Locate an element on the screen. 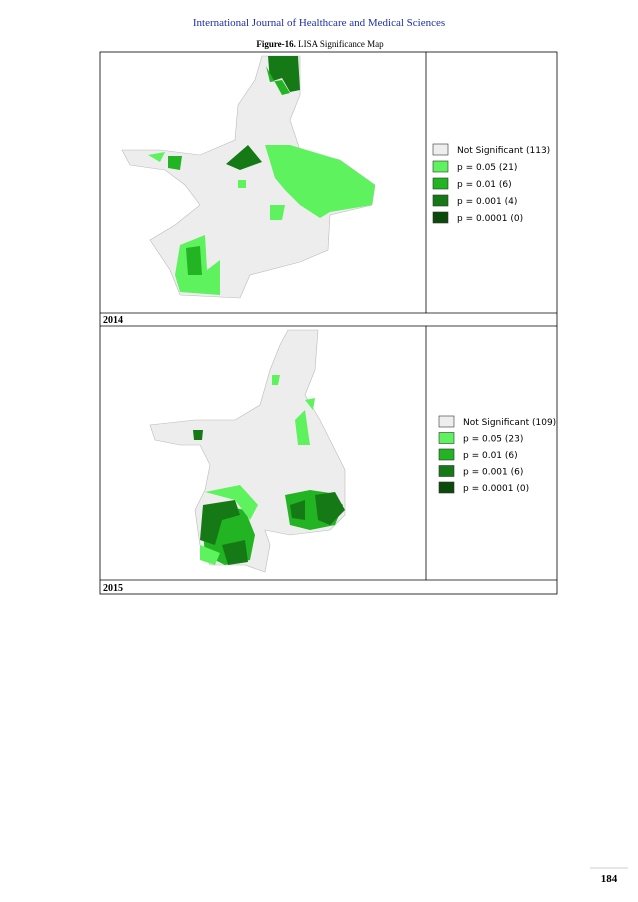 Image resolution: width=638 pixels, height=902 pixels. year-label: 2014 is located at coordinates (113, 320).